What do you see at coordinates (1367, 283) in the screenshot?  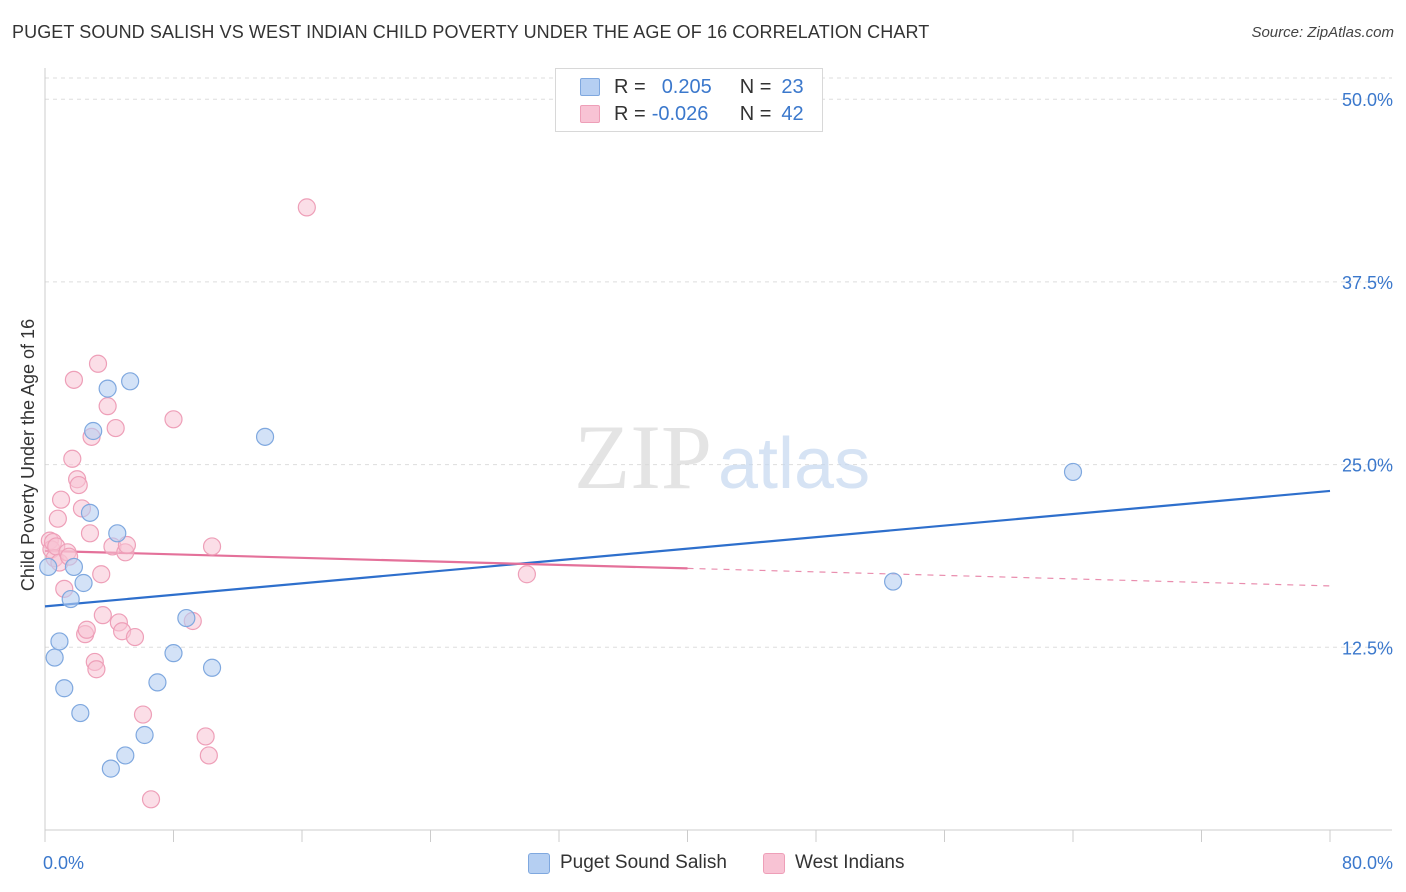 I see `y-tick-label: 37.5%` at bounding box center [1367, 283].